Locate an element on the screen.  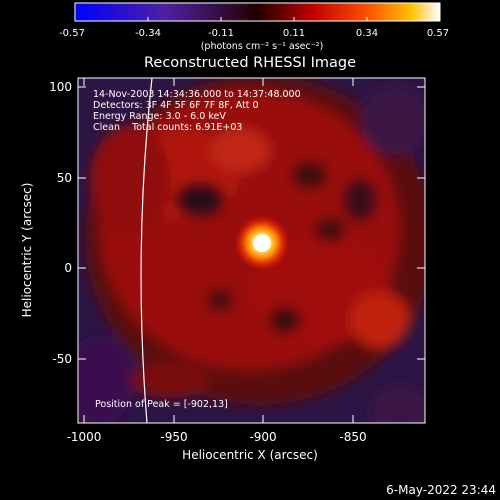
x-axis-label: Heliocentric X (arcsec) is located at coordinates (250, 455).